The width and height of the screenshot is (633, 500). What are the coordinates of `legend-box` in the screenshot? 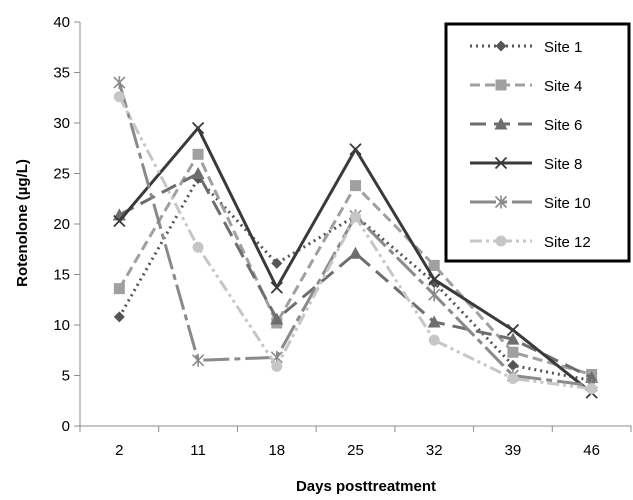 It's located at (537, 142).